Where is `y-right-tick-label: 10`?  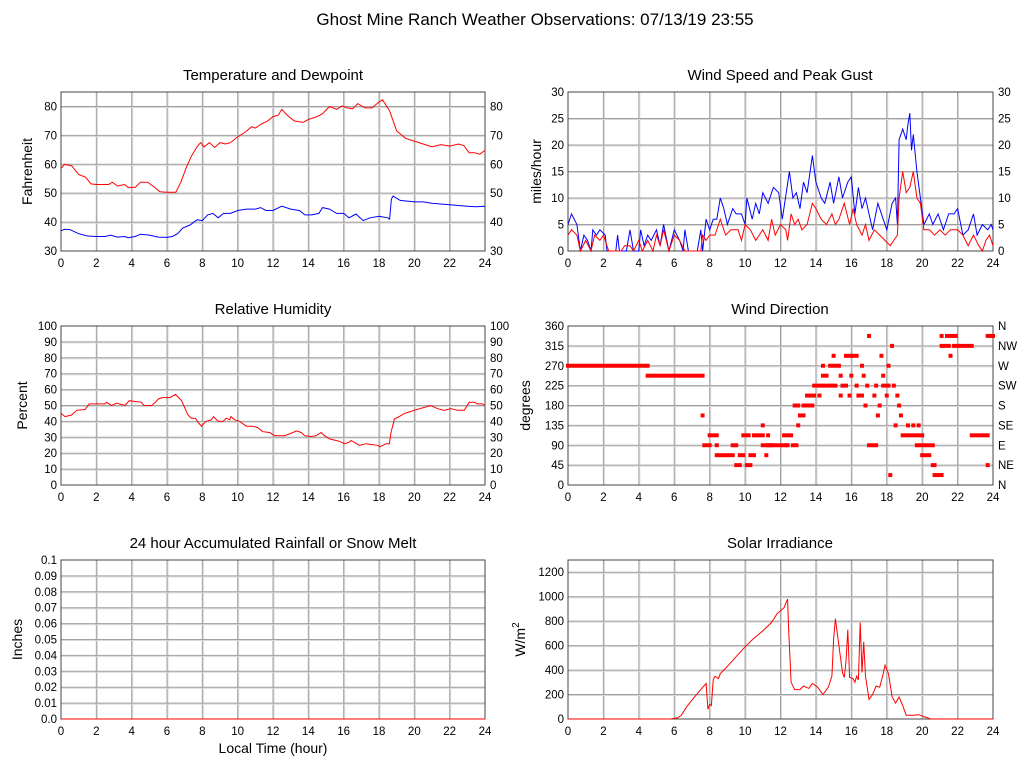
y-right-tick-label: 10 is located at coordinates (1004, 199).